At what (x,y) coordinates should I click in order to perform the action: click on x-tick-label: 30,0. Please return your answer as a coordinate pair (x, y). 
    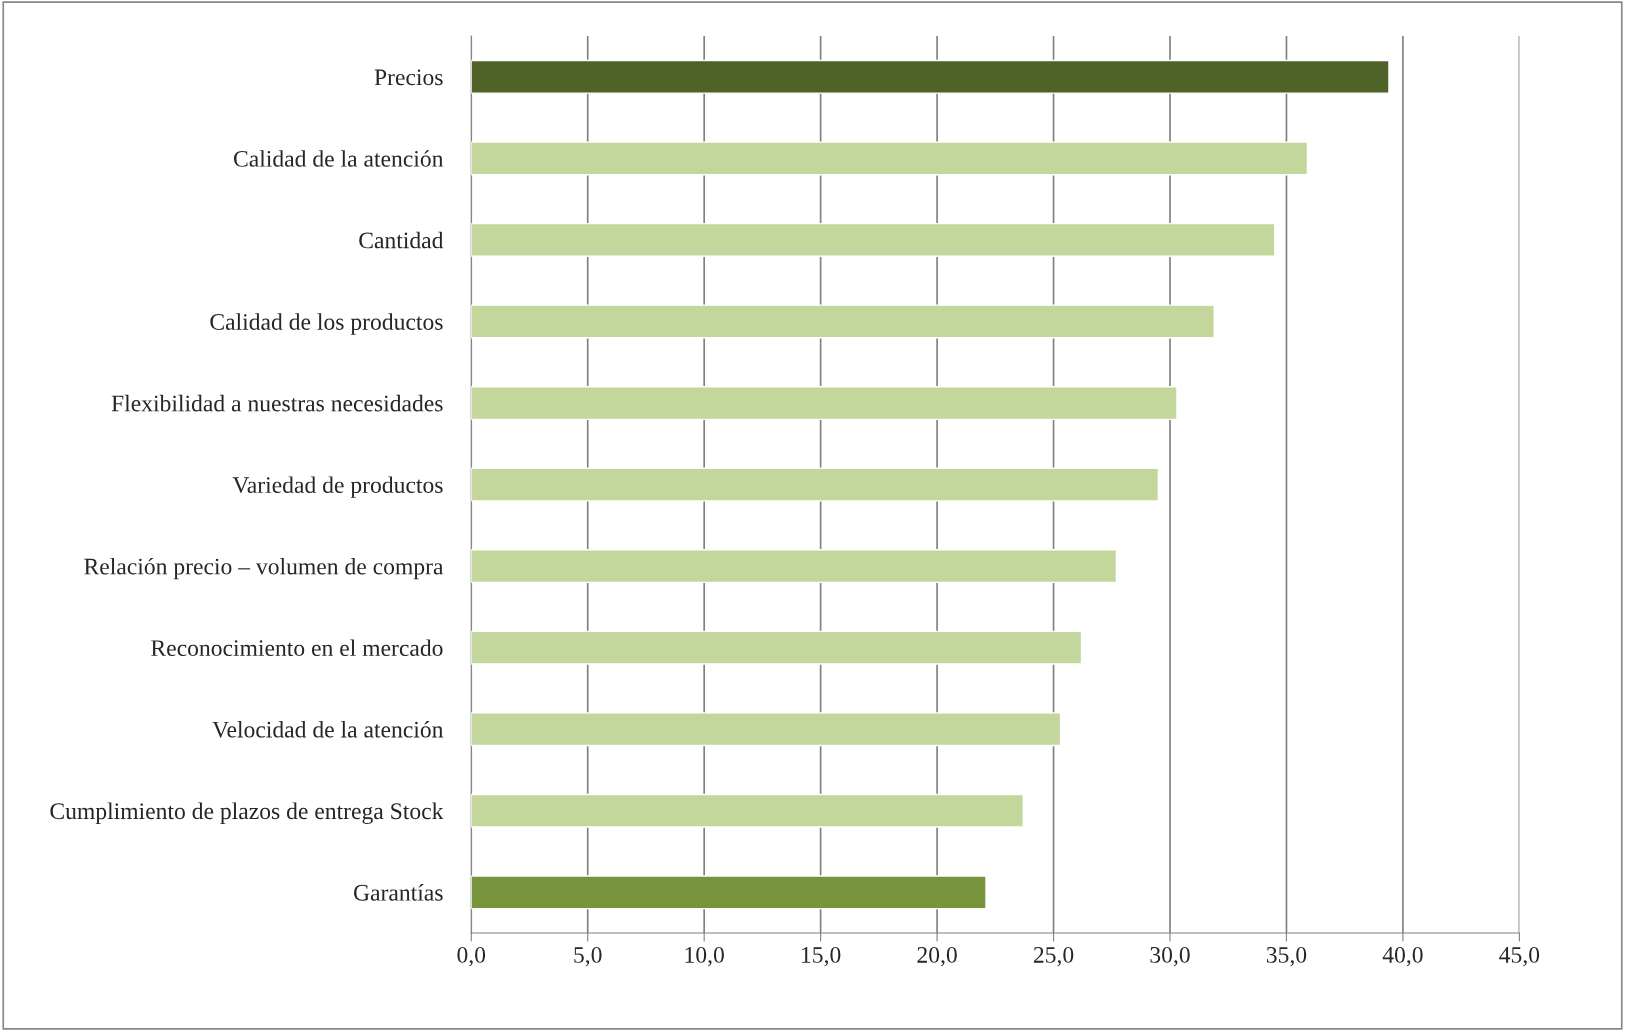
    Looking at the image, I should click on (1170, 956).